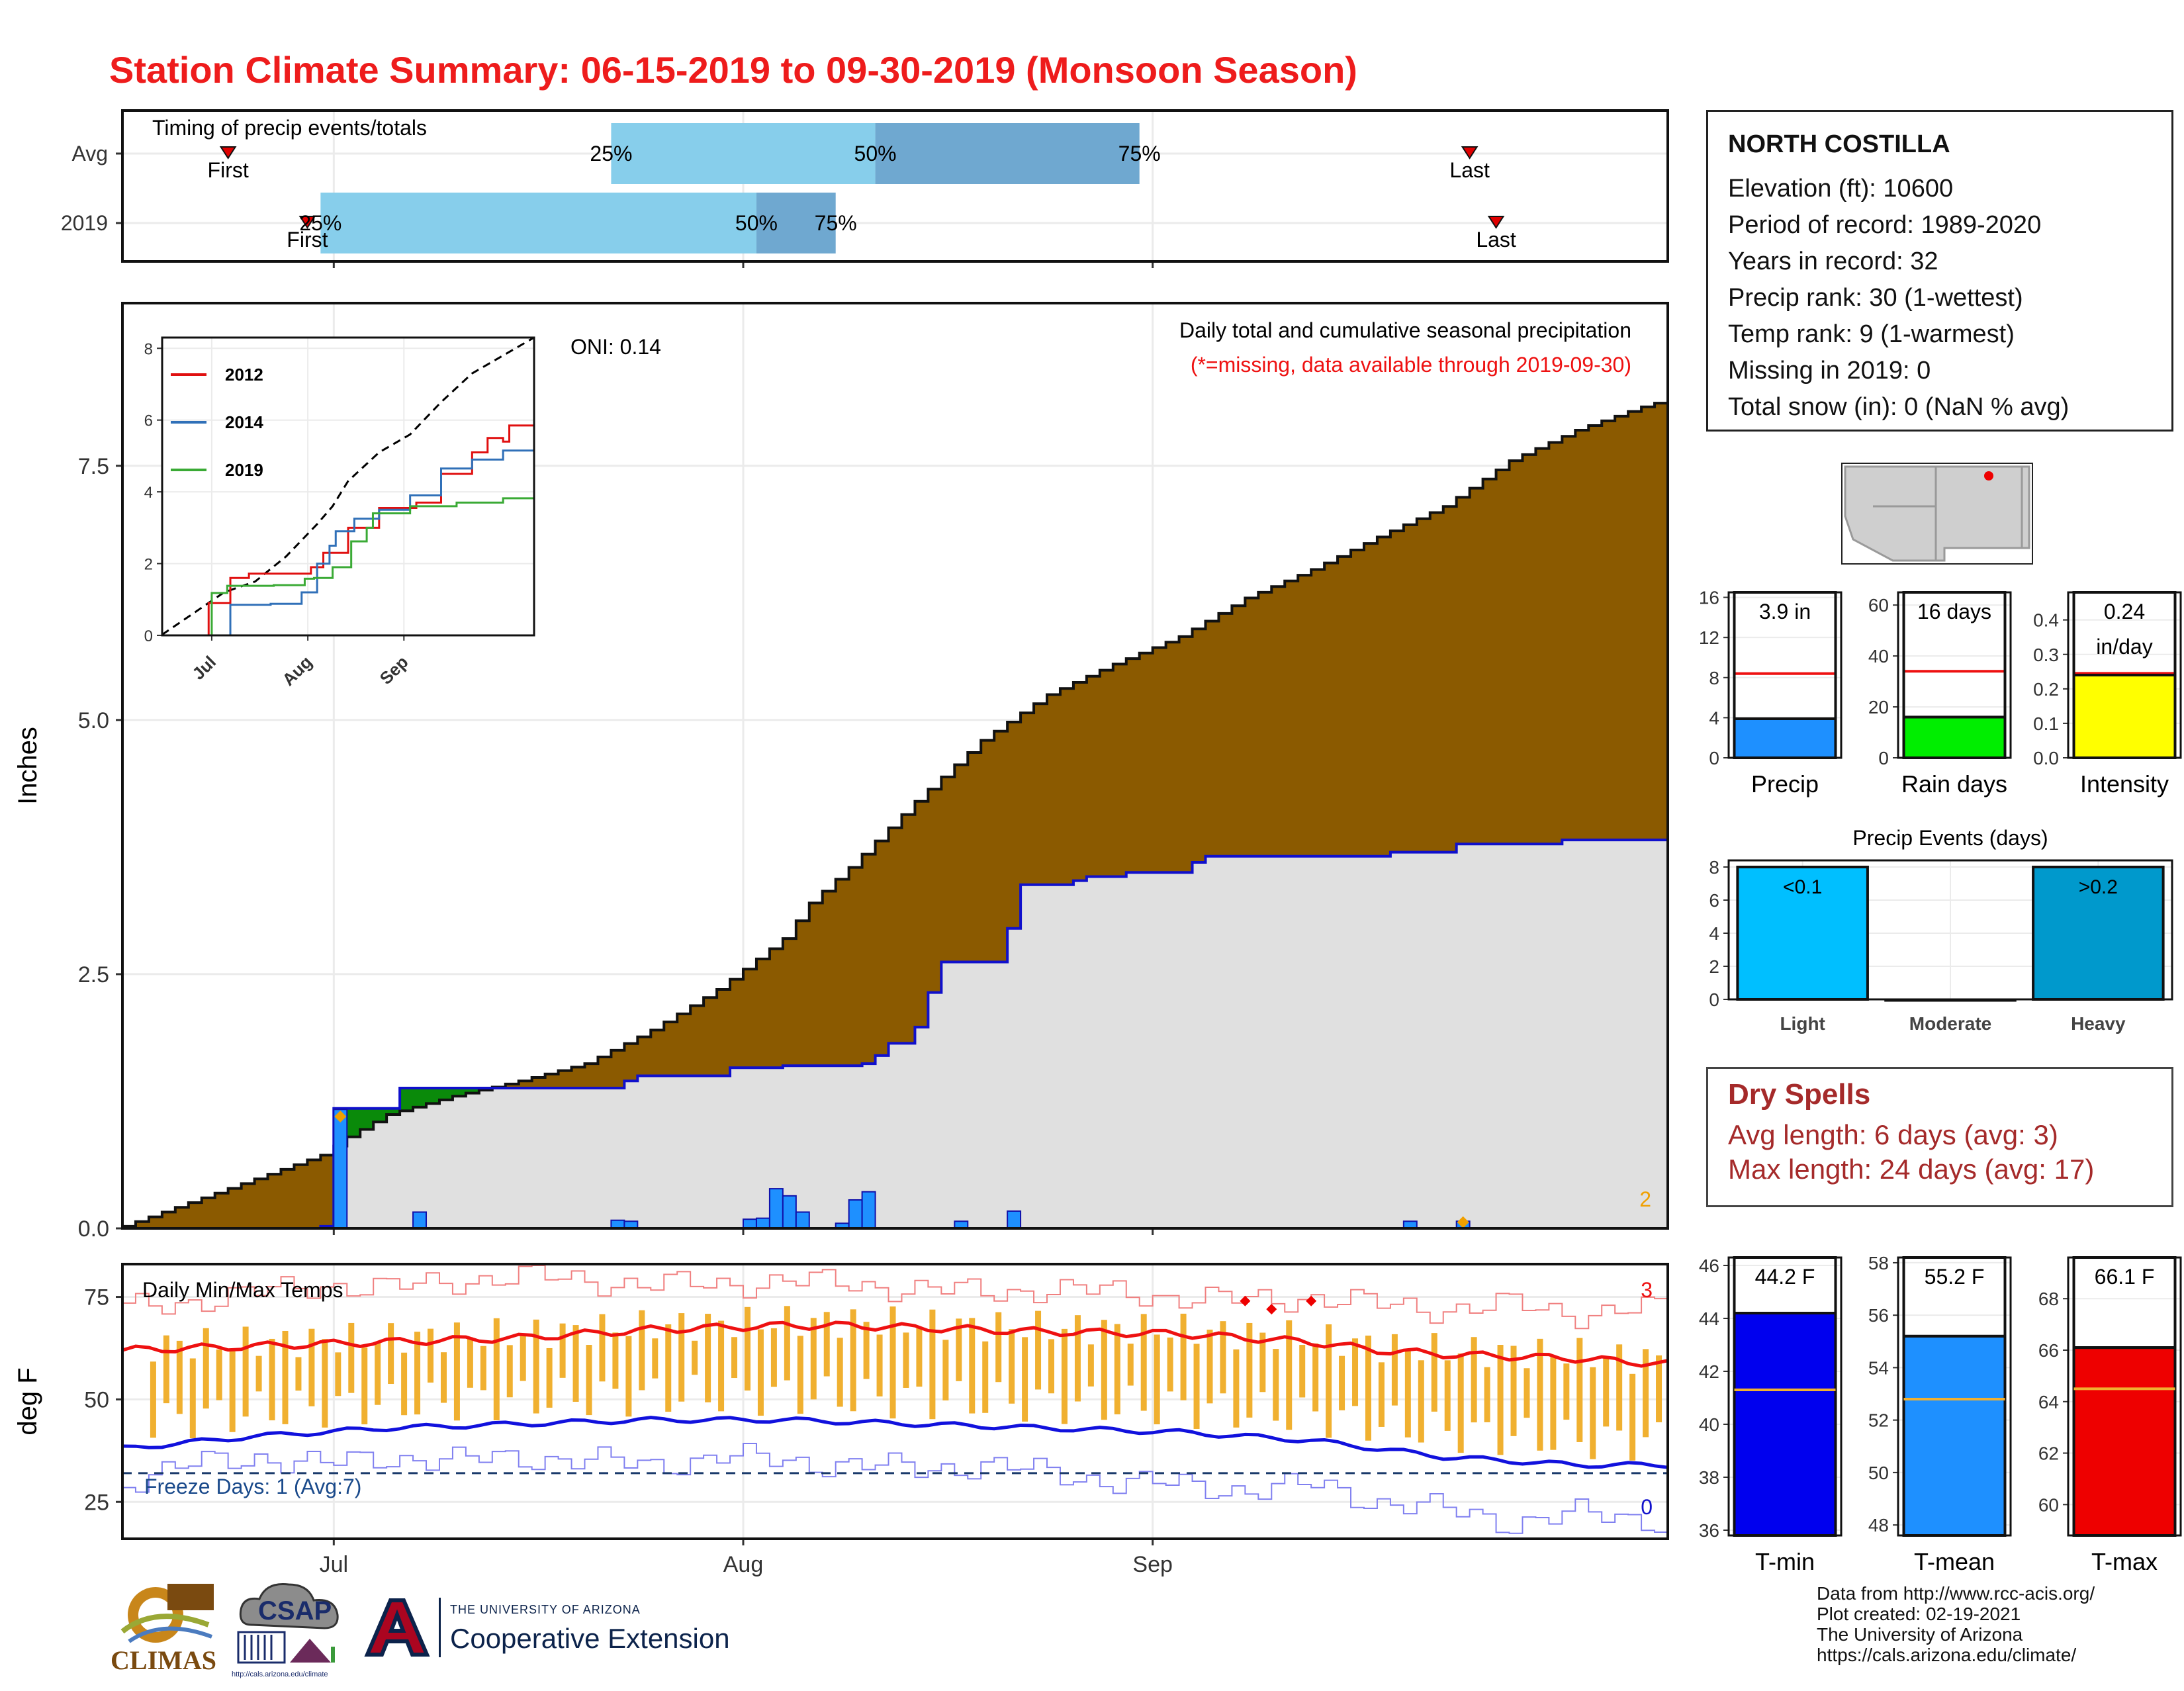 Image resolution: width=2184 pixels, height=1691 pixels. I want to click on summary-precip-border, so click(1785, 675).